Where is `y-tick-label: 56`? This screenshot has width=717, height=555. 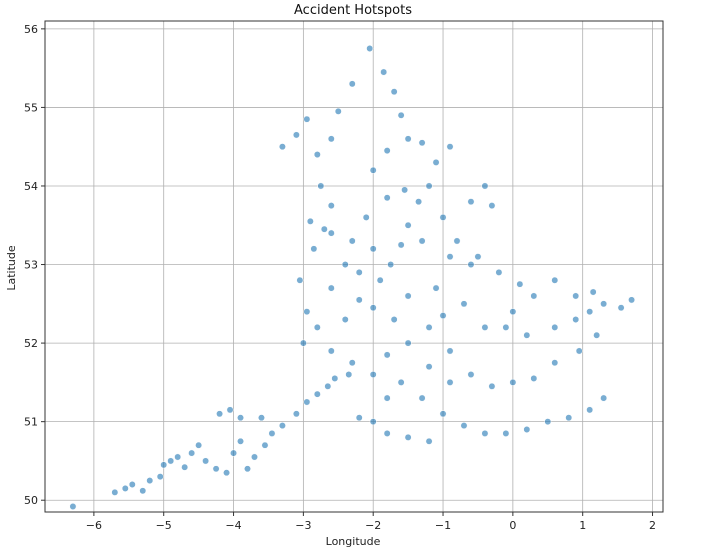
y-tick-label: 56 is located at coordinates (31, 29).